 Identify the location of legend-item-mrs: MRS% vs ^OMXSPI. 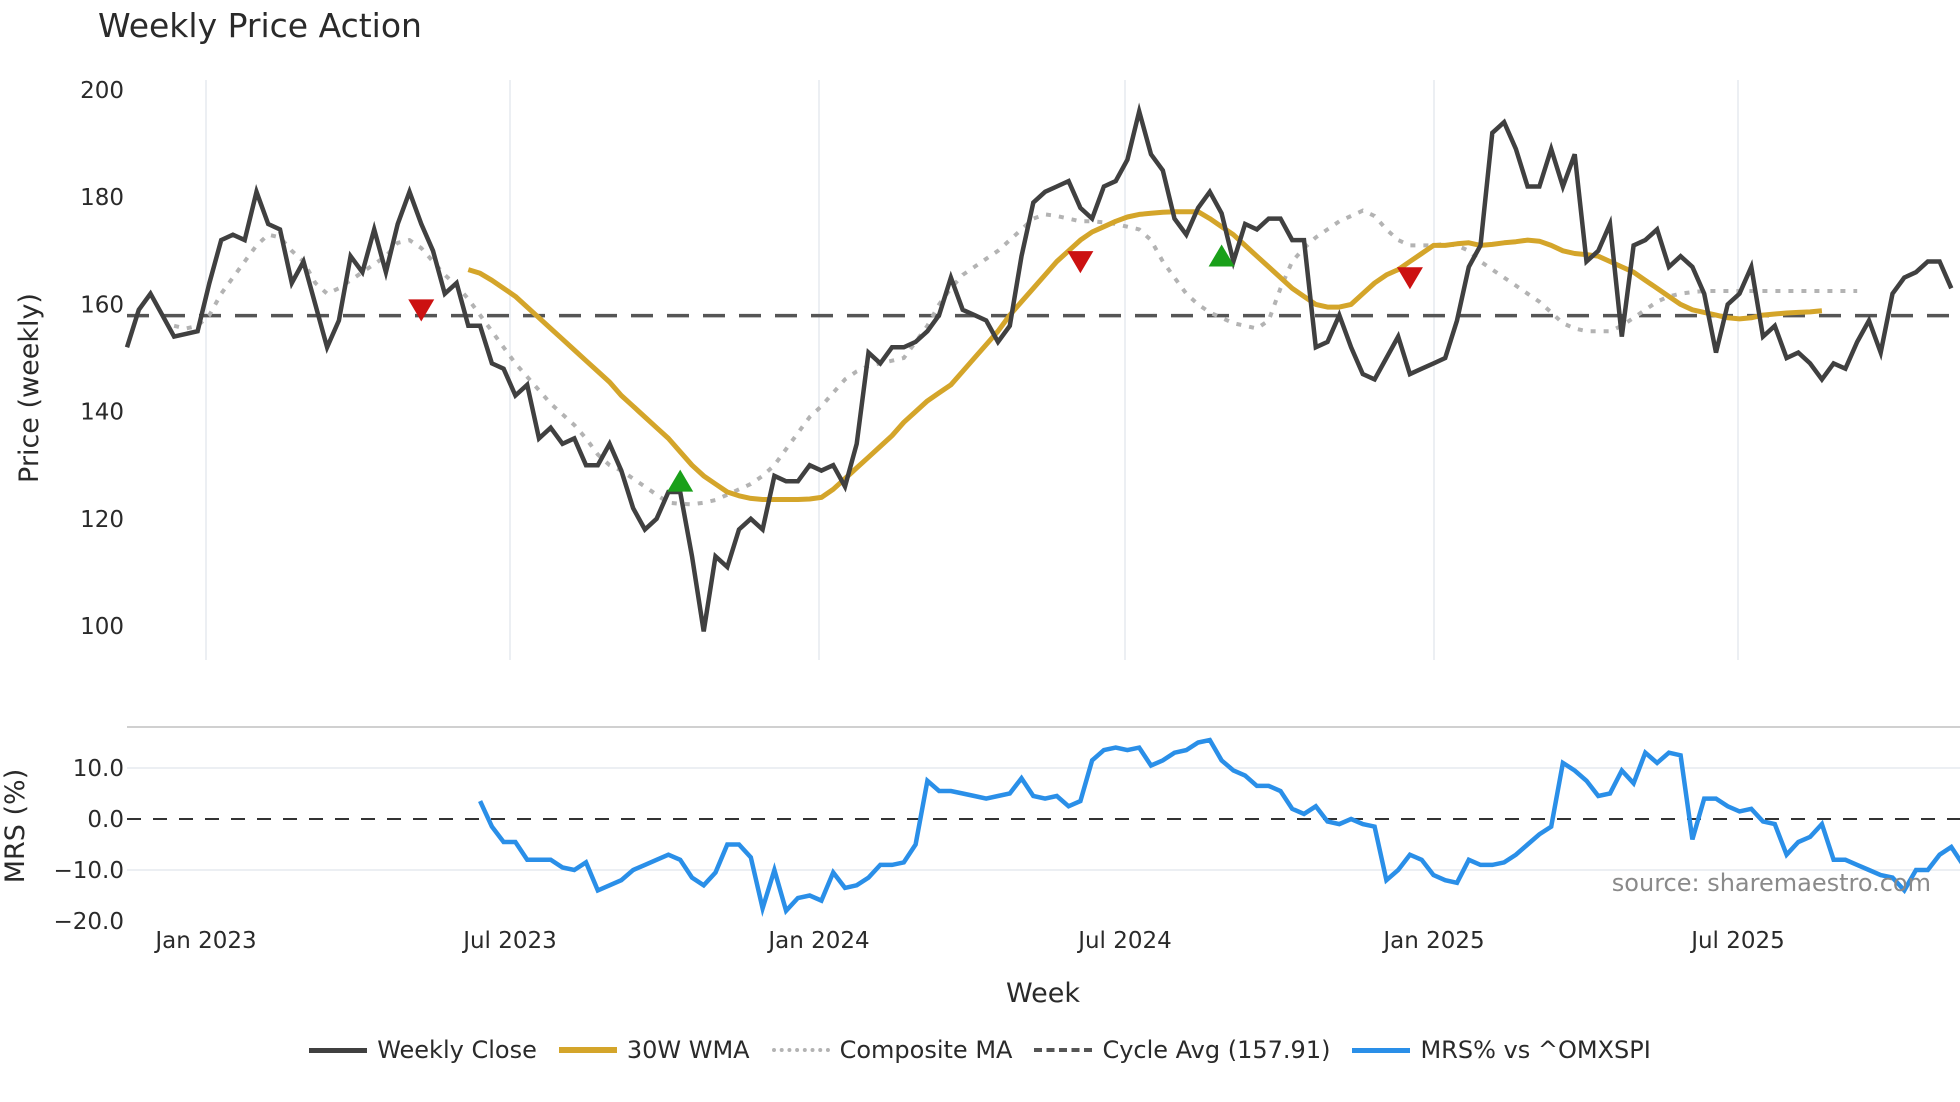
(1501, 1050).